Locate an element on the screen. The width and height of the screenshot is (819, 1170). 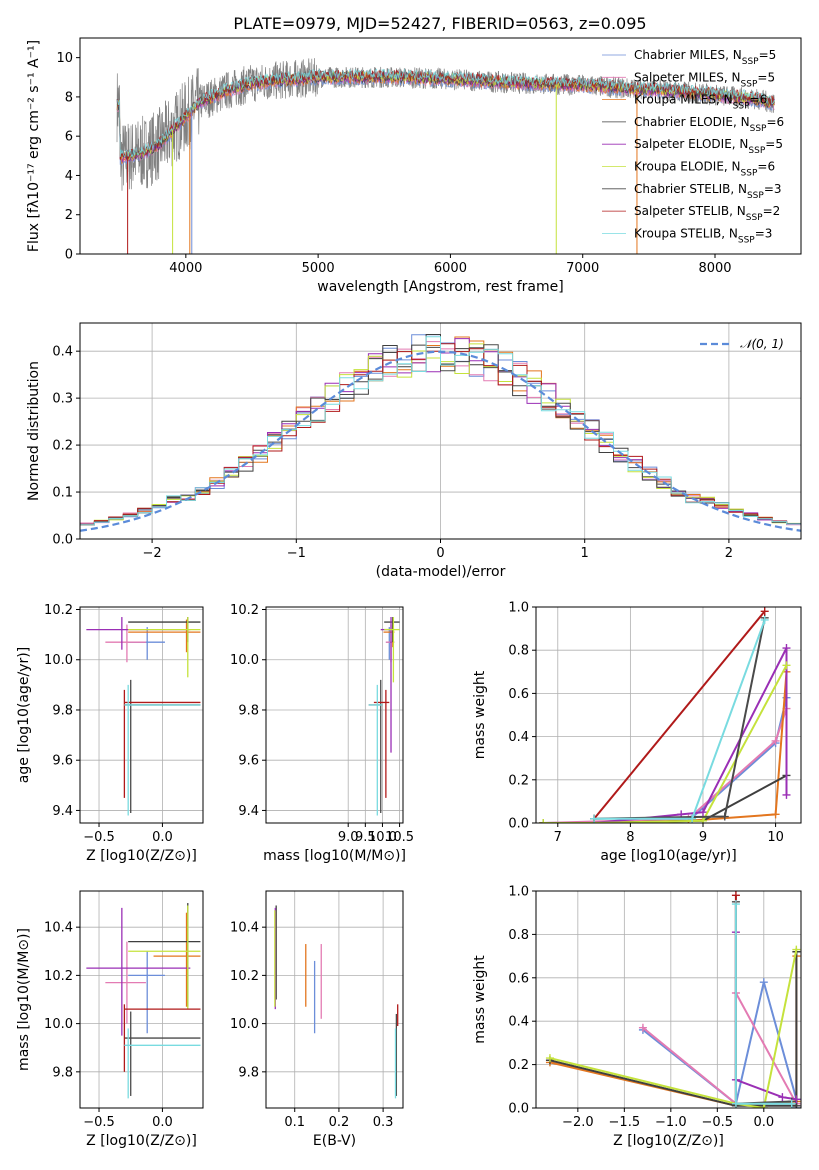
x-tick-label: 7000 is located at coordinates (582, 268).